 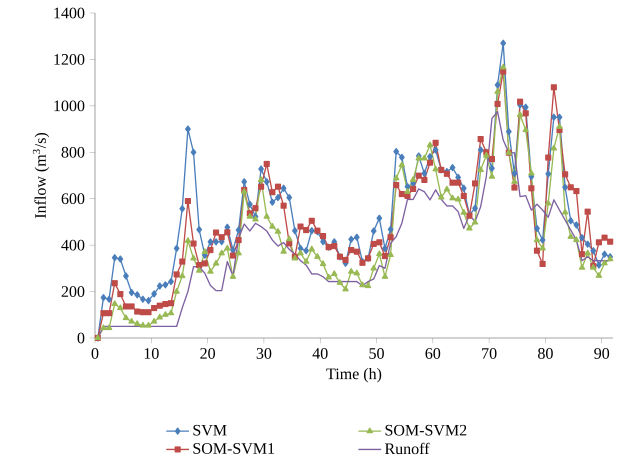 What do you see at coordinates (210, 430) in the screenshot?
I see `legend-label: SVM` at bounding box center [210, 430].